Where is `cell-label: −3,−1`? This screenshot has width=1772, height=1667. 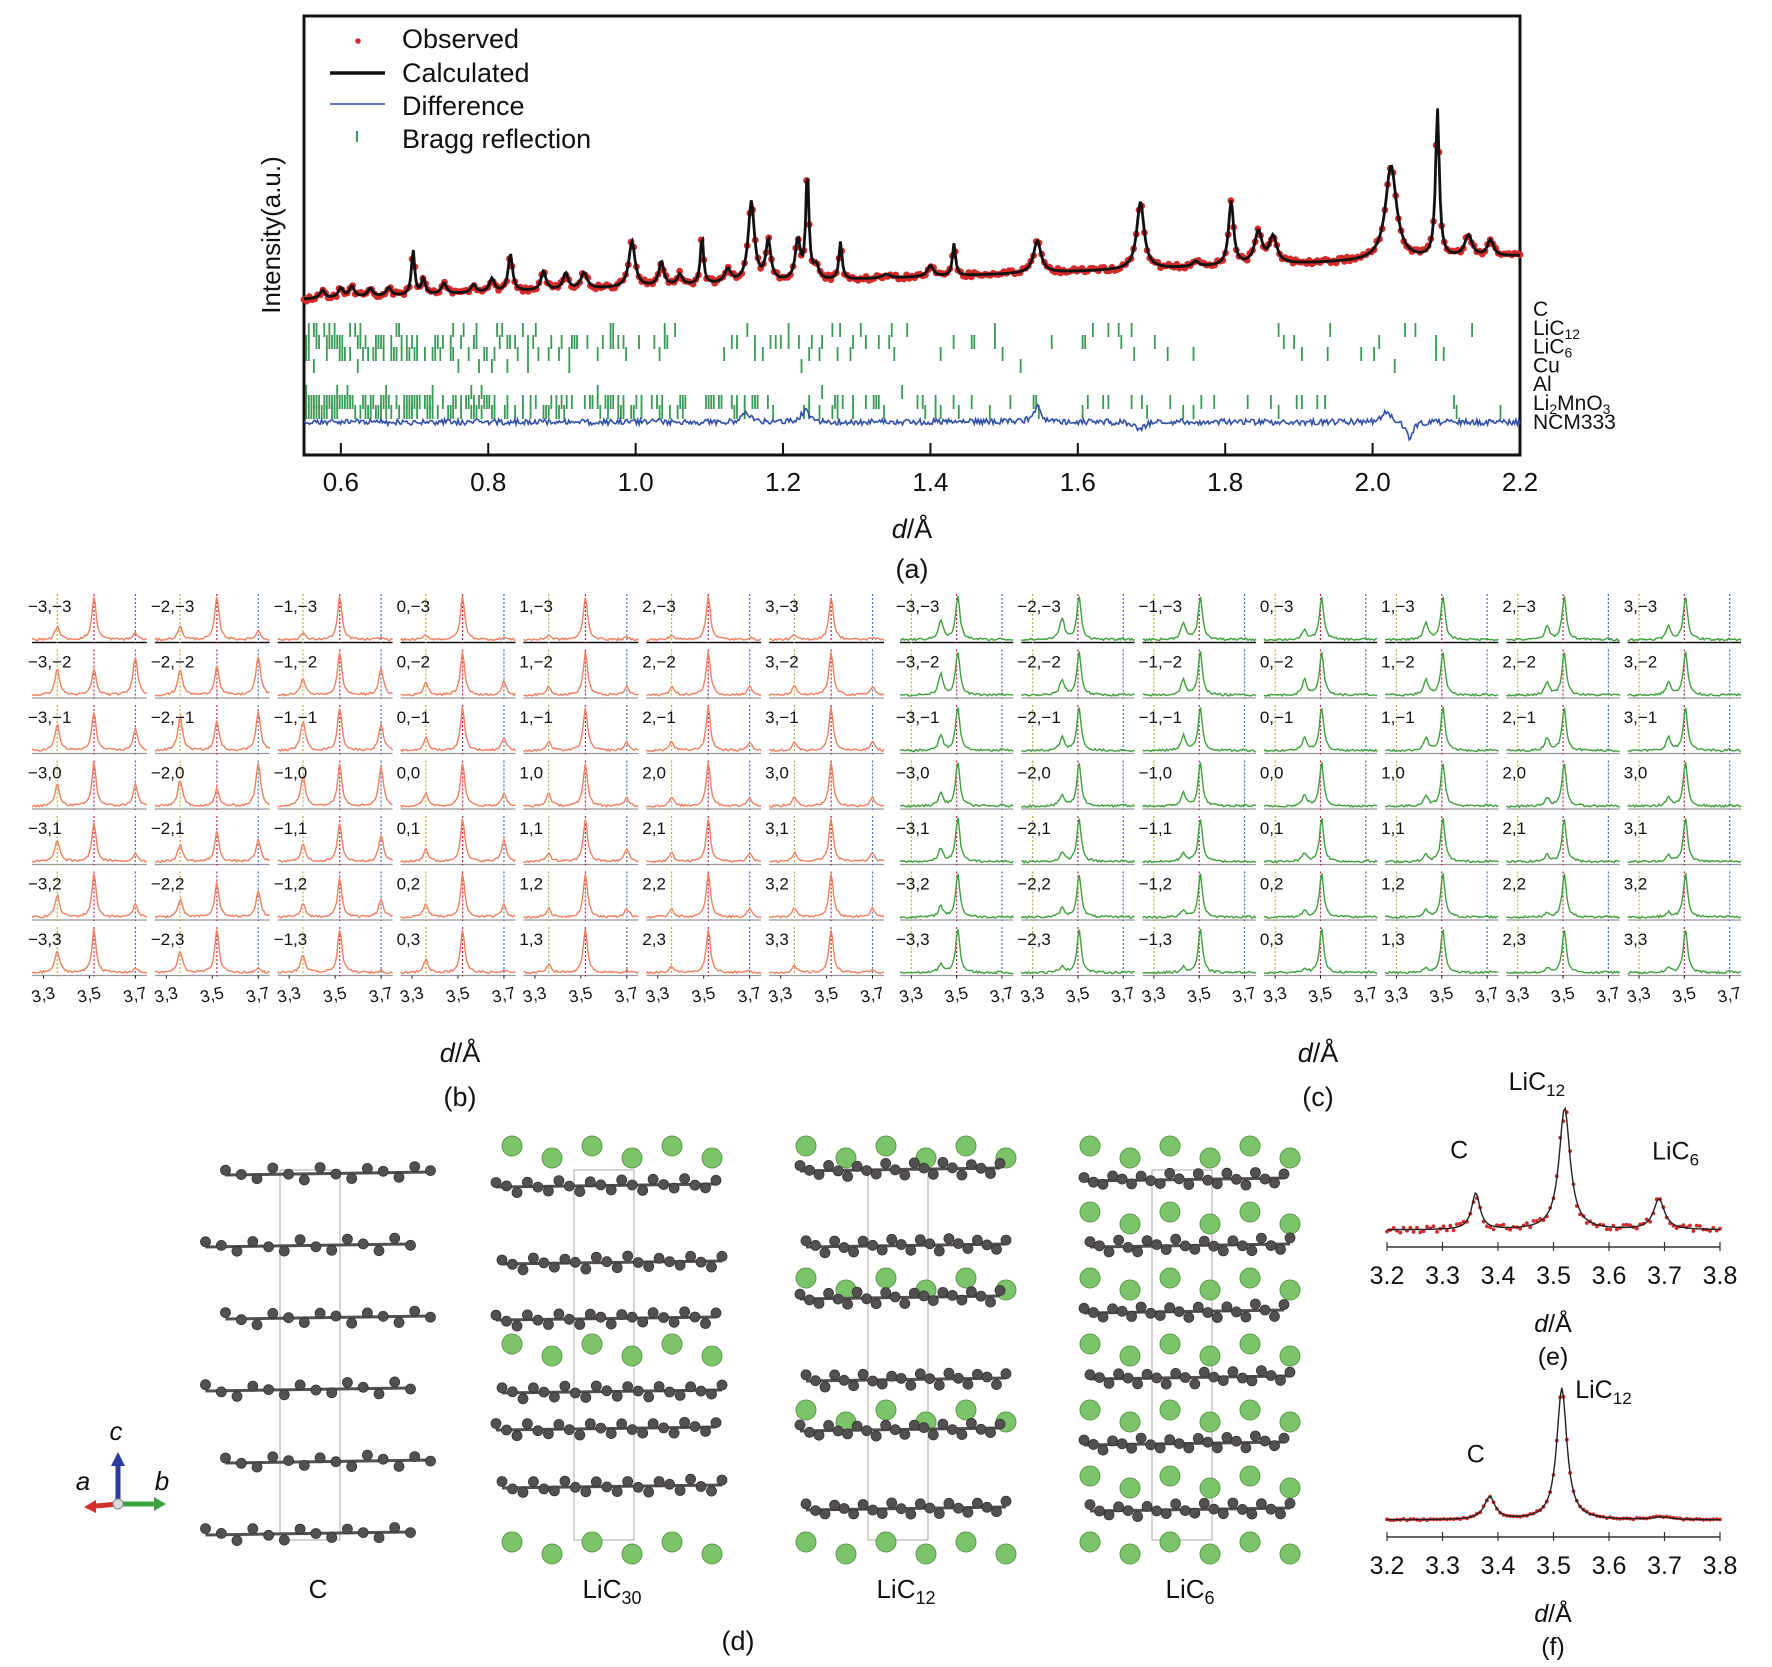
cell-label: −3,−1 is located at coordinates (918, 717).